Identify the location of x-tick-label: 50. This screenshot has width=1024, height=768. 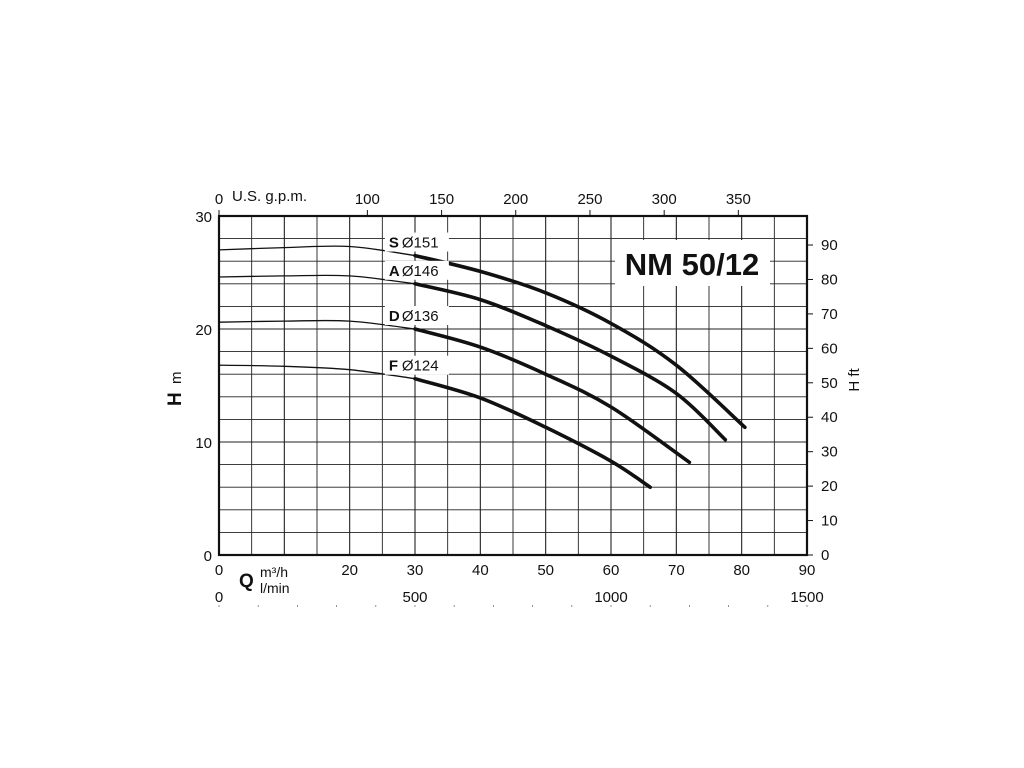
(545, 570).